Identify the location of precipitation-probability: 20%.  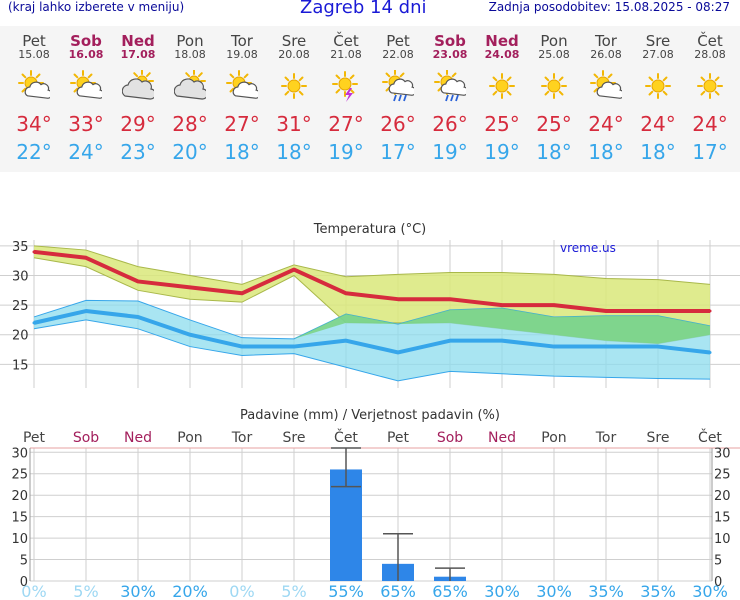
(190, 591).